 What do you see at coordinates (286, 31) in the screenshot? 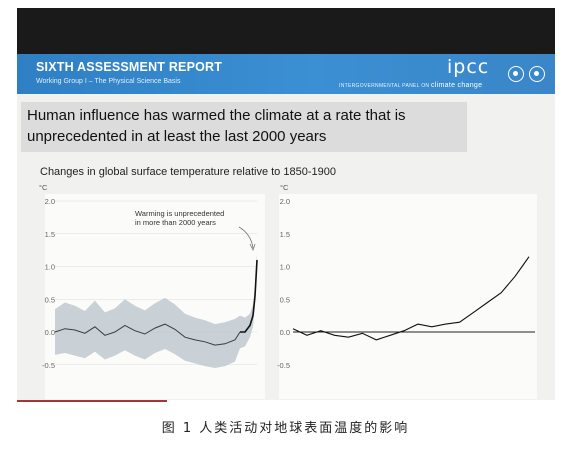
I see `top-dark-bar` at bounding box center [286, 31].